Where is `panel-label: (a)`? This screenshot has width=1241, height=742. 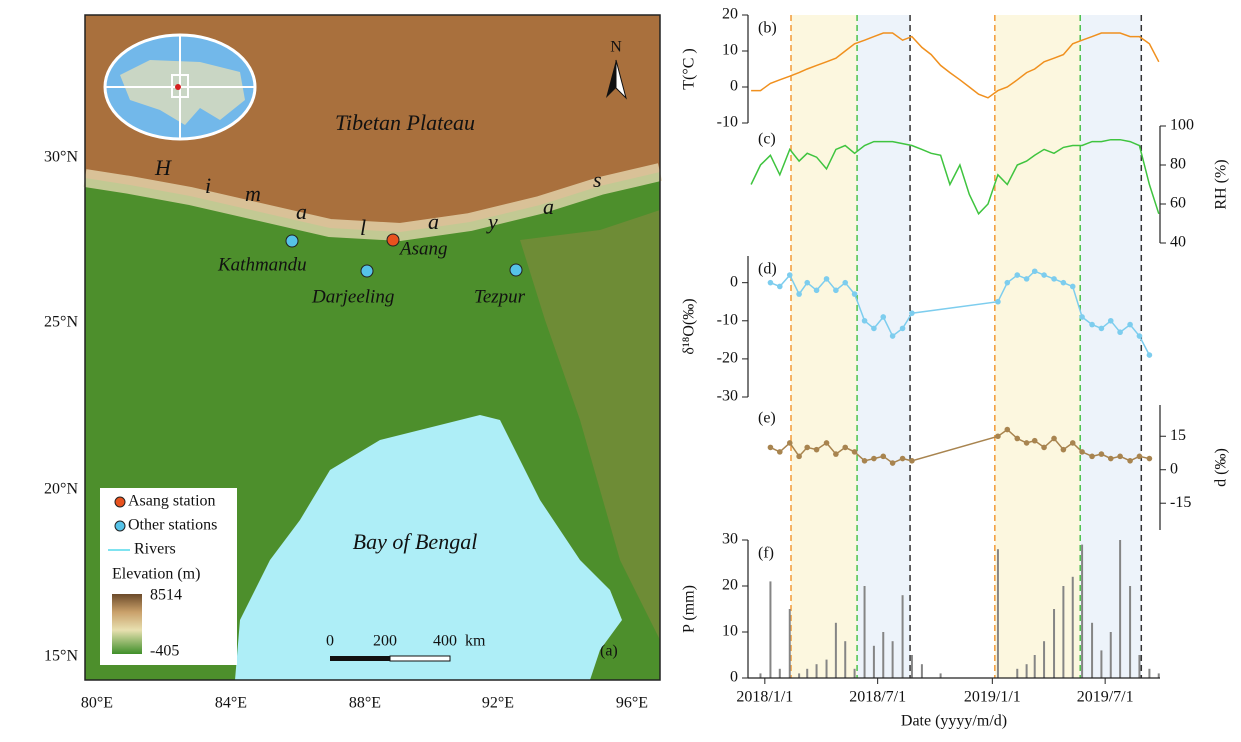 panel-label: (a) is located at coordinates (609, 651).